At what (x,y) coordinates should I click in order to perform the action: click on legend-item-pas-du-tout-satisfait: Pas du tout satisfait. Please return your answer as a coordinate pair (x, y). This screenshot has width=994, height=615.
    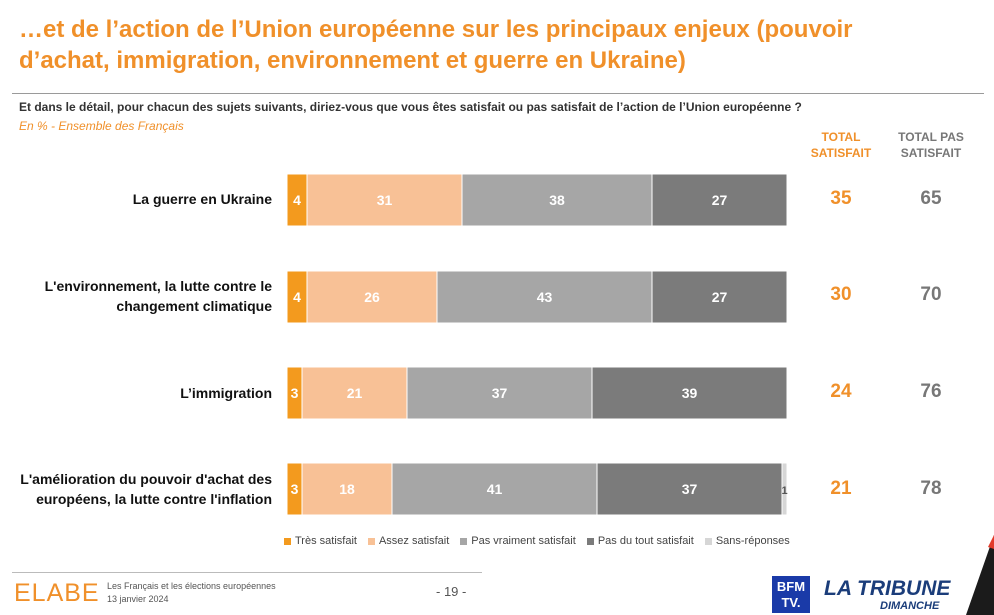
    Looking at the image, I should click on (640, 541).